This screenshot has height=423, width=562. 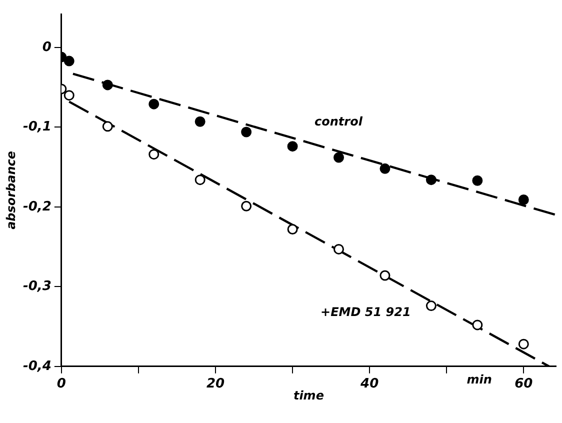 I want to click on x-axis-title: time, so click(x=308, y=395).